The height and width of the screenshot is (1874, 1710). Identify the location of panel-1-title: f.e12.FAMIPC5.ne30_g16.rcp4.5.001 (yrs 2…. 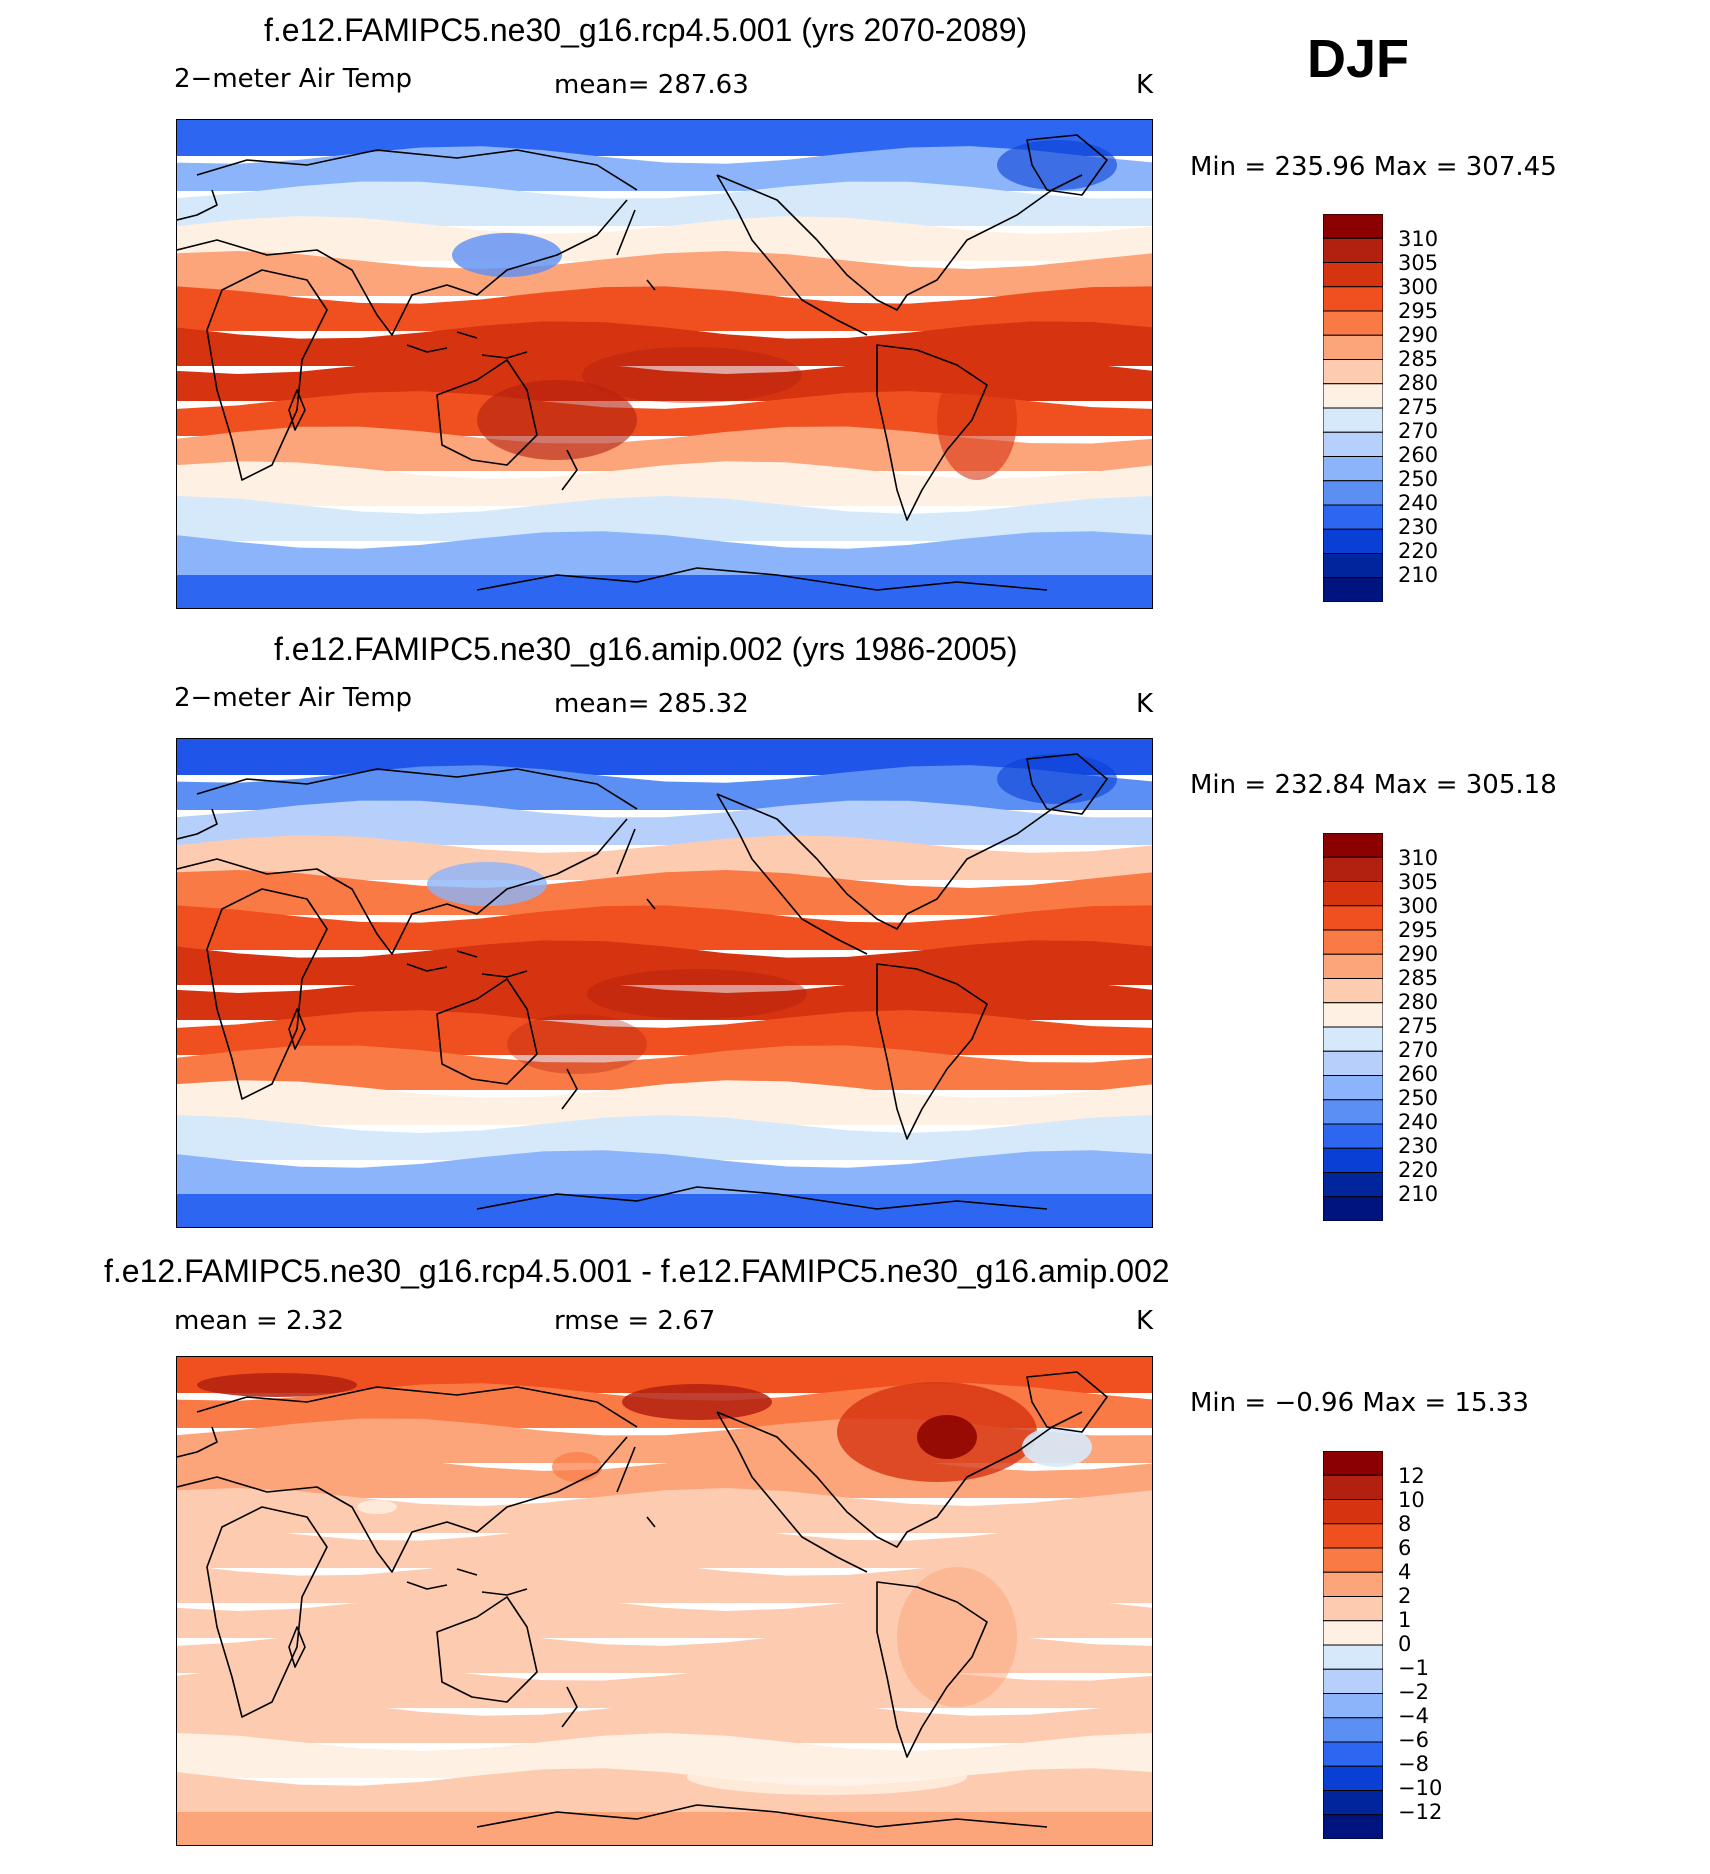
(646, 30).